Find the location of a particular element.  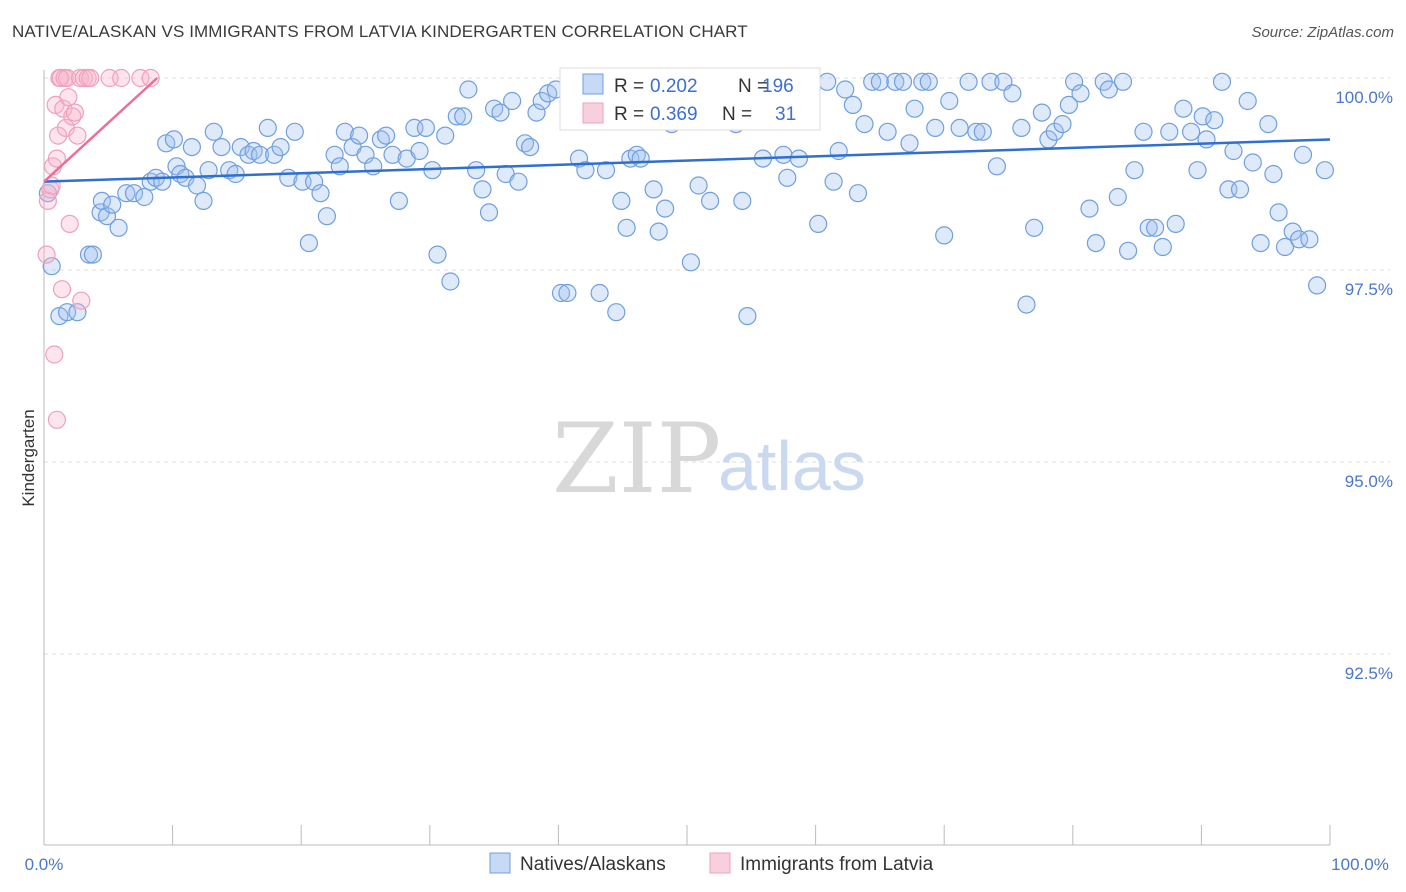

watermark-atlas: atlas is located at coordinates (792, 466).